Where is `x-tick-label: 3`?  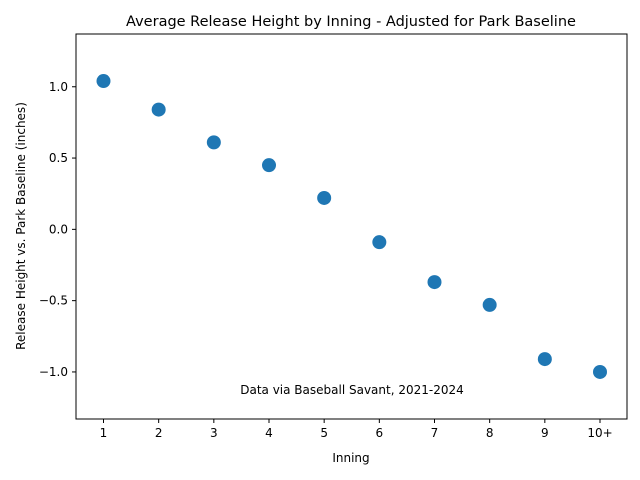
x-tick-label: 3 is located at coordinates (214, 433).